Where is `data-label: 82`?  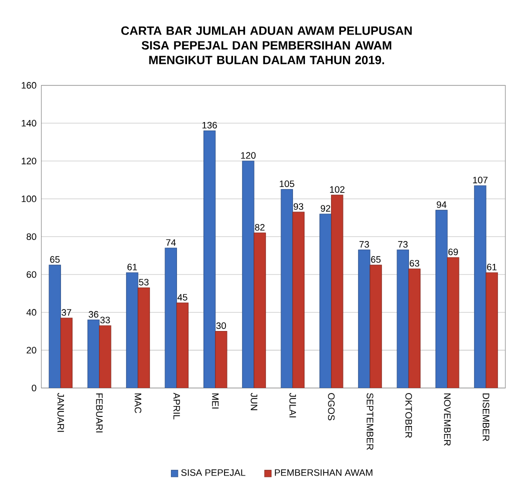 data-label: 82 is located at coordinates (260, 227).